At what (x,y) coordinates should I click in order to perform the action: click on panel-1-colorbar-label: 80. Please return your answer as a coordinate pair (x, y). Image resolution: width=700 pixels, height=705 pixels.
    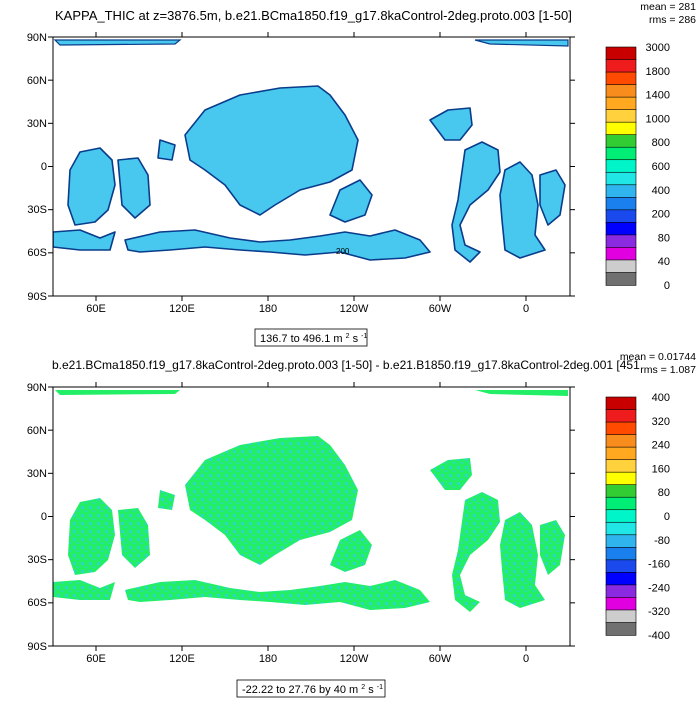
    Looking at the image, I should click on (664, 238).